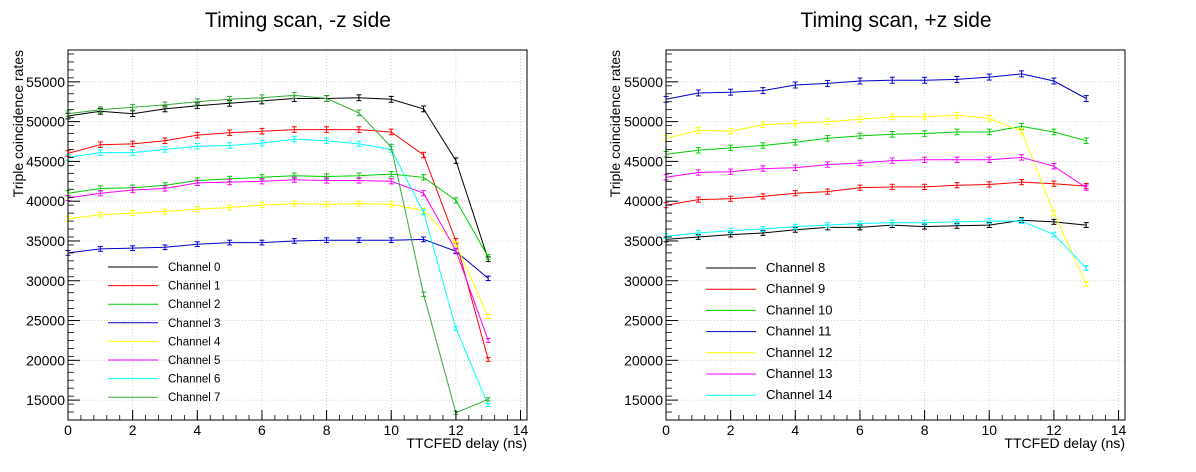  Describe the element at coordinates (45, 241) in the screenshot. I see `y-tick-label: 35000` at that location.